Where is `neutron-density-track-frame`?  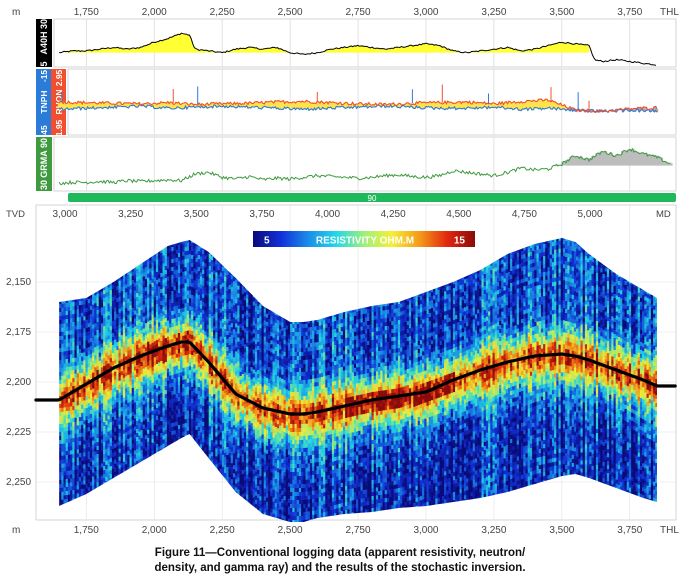 neutron-density-track-frame is located at coordinates (372, 102).